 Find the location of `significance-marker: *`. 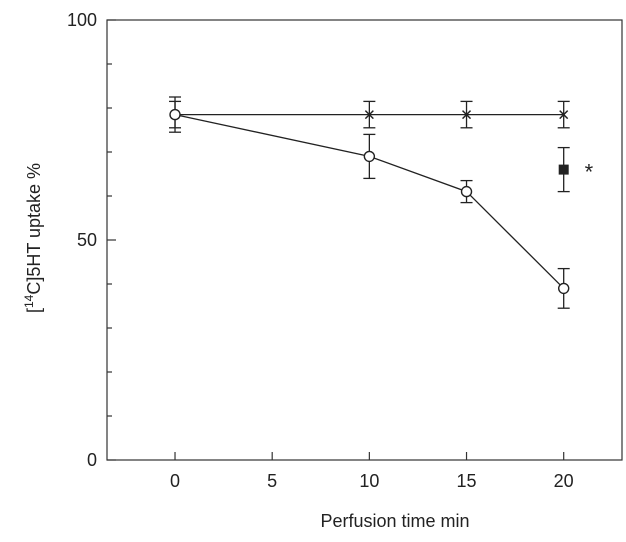

significance-marker: * is located at coordinates (589, 172).